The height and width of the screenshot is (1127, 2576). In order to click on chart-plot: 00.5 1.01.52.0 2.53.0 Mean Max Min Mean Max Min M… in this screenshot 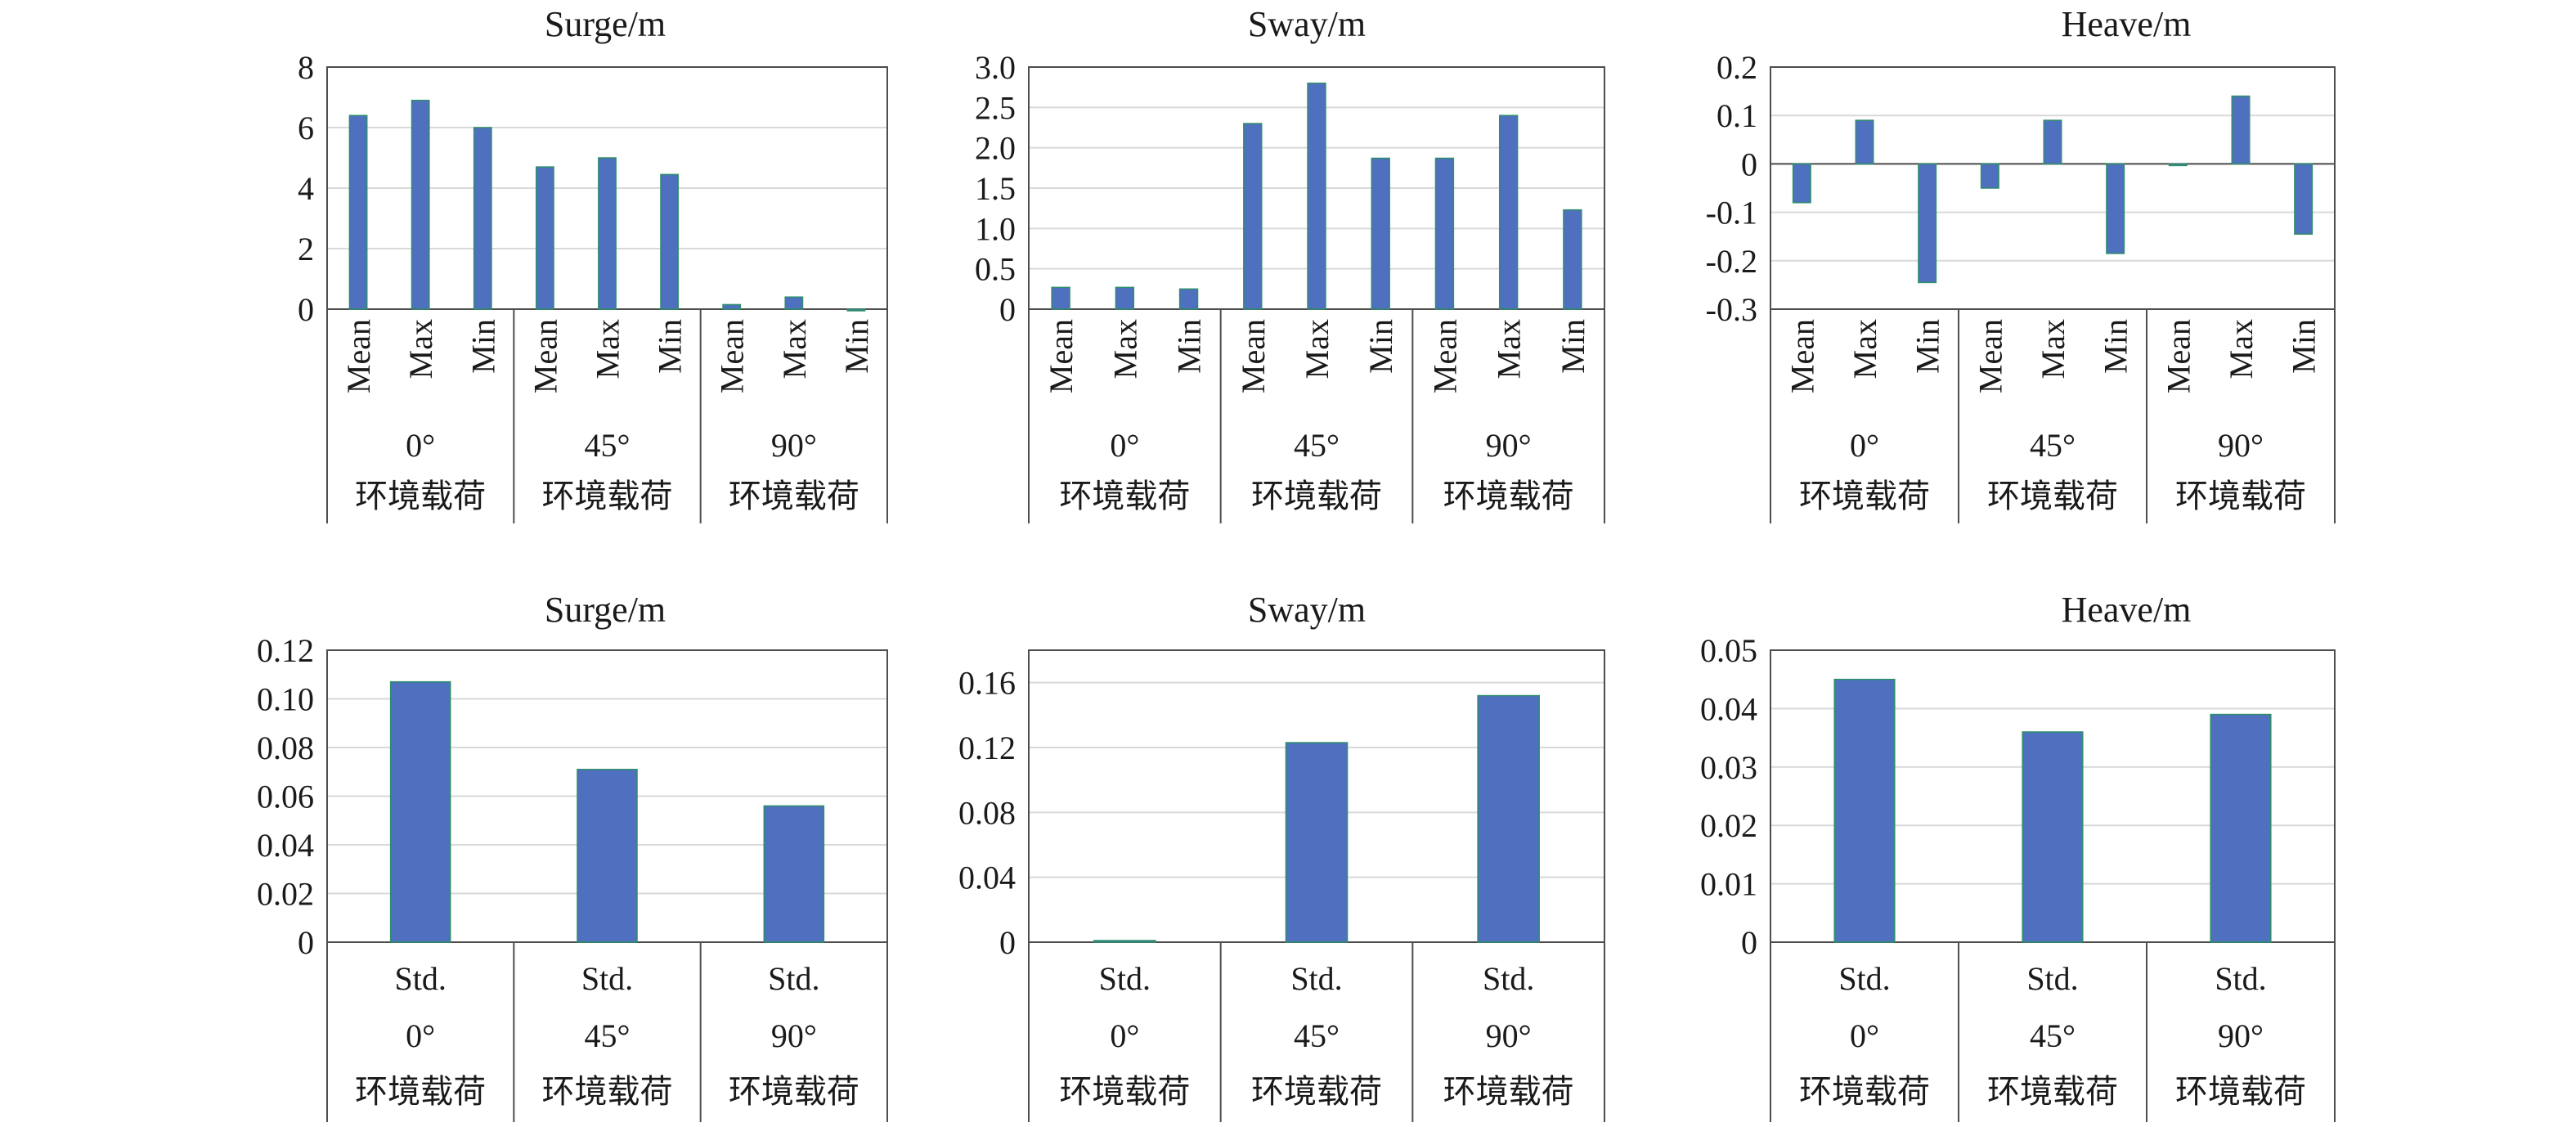, I will do `click(1290, 286)`.